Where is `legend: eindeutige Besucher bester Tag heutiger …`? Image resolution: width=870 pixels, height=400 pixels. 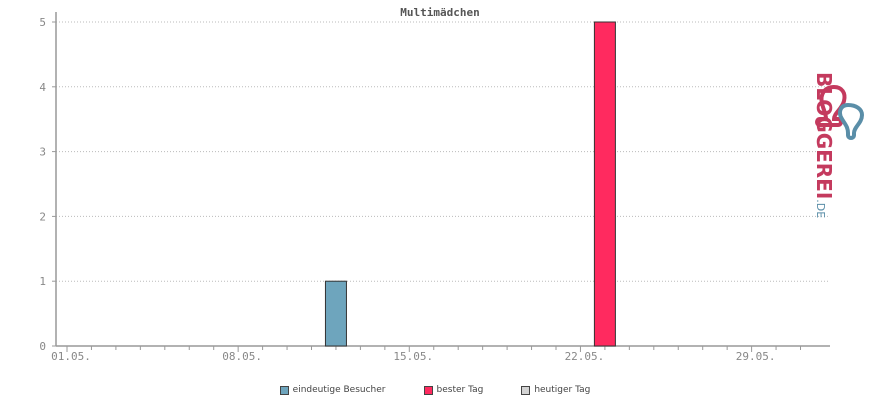
legend: eindeutige Besucher bester Tag heutiger … is located at coordinates (435, 390).